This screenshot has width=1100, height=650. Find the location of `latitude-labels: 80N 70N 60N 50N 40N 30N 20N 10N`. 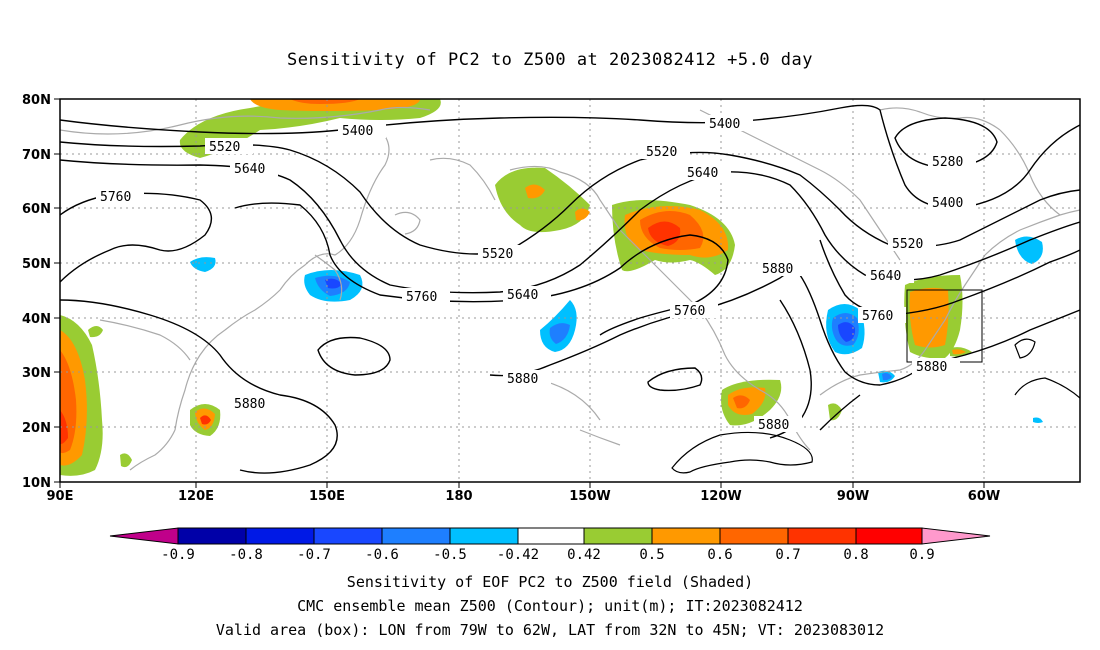

latitude-labels: 80N 70N 60N 50N 40N 30N 20N 10N is located at coordinates (36, 292).